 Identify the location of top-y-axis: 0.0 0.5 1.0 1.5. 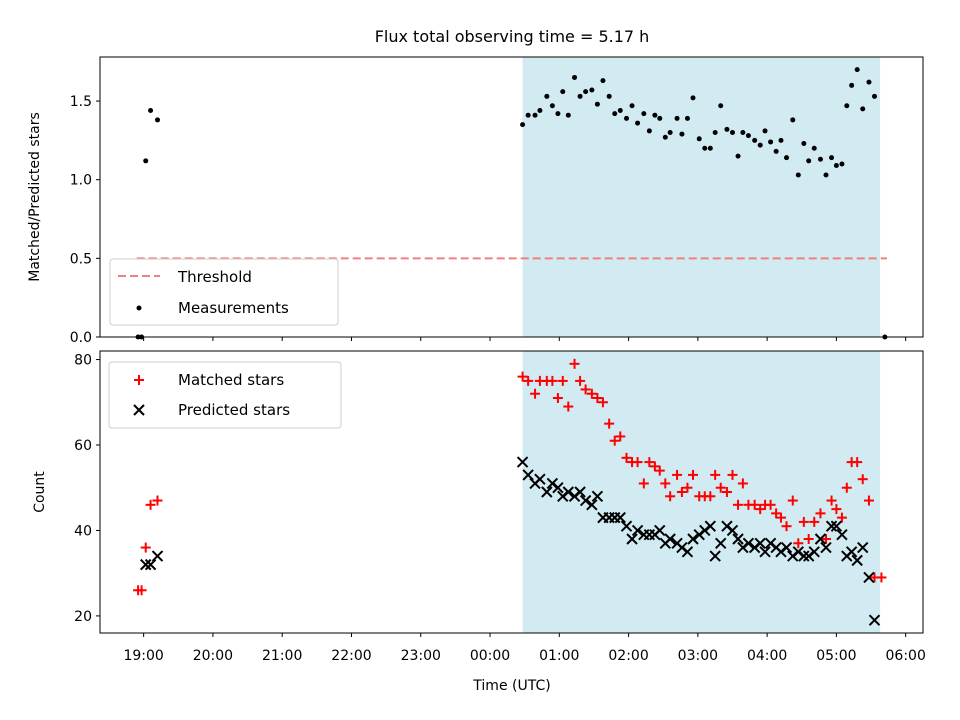
(85, 220).